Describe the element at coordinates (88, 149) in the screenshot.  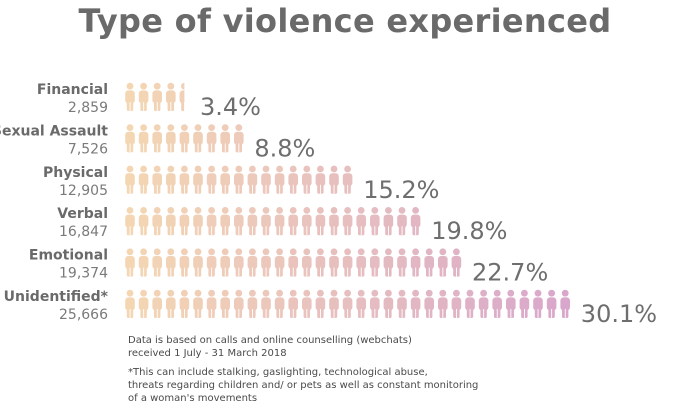
I see `count-label: 7,526` at that location.